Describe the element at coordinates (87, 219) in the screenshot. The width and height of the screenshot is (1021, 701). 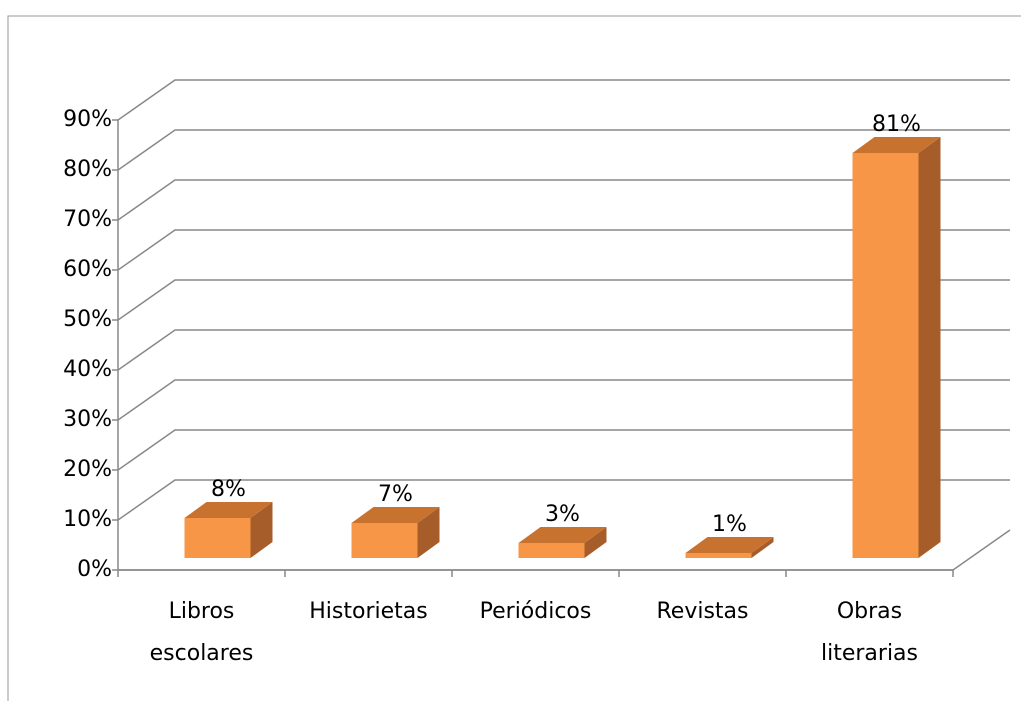
I see `y-tick-label: 70%` at that location.